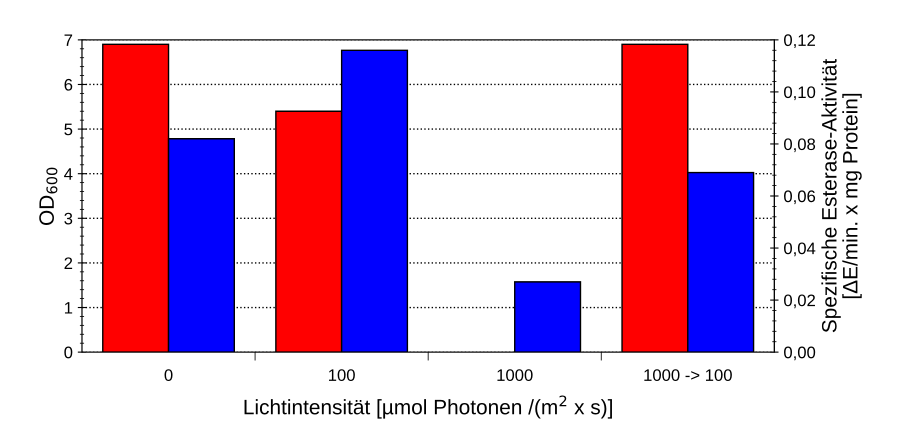  What do you see at coordinates (68, 84) in the screenshot?
I see `y-tick-label: 6` at bounding box center [68, 84].